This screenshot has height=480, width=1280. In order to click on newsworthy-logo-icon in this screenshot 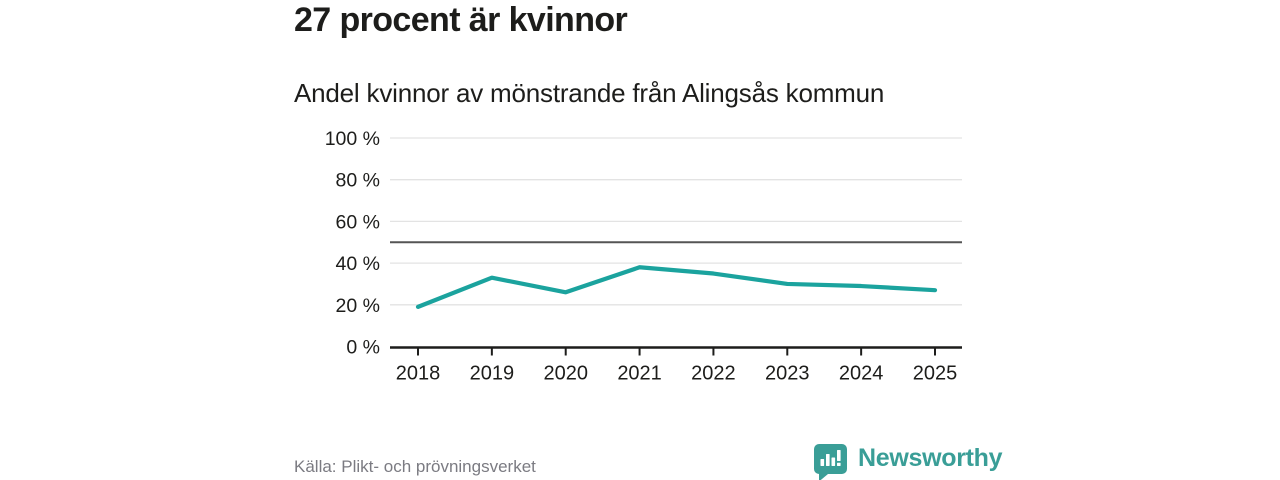, I will do `click(830, 462)`.